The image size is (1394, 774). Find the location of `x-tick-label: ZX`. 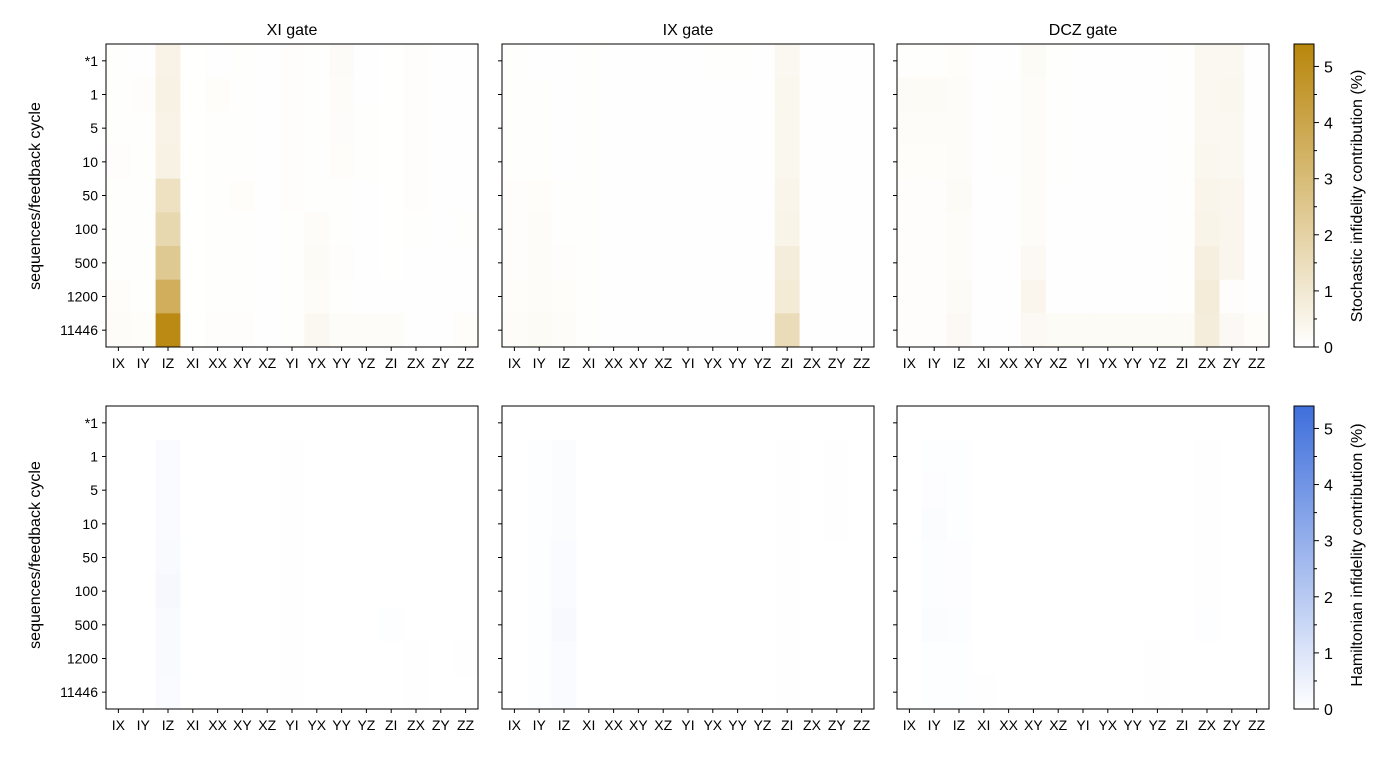

x-tick-label: ZX is located at coordinates (1207, 725).